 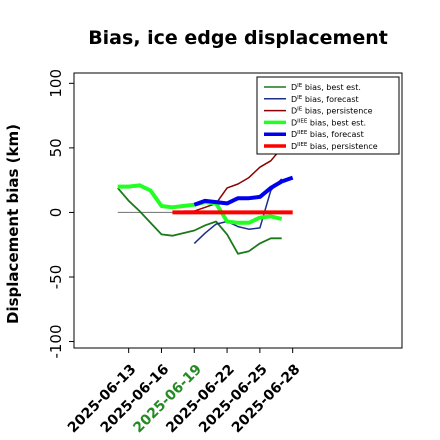 What do you see at coordinates (334, 146) in the screenshot?
I see `legend-label-5: DIIEE bias, persistence` at bounding box center [334, 146].